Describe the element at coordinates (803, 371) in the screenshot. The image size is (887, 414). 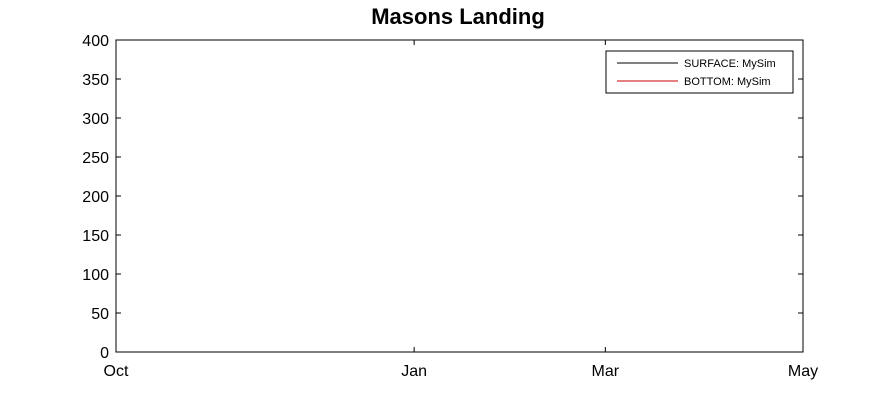
I see `x-tick-label: May` at that location.